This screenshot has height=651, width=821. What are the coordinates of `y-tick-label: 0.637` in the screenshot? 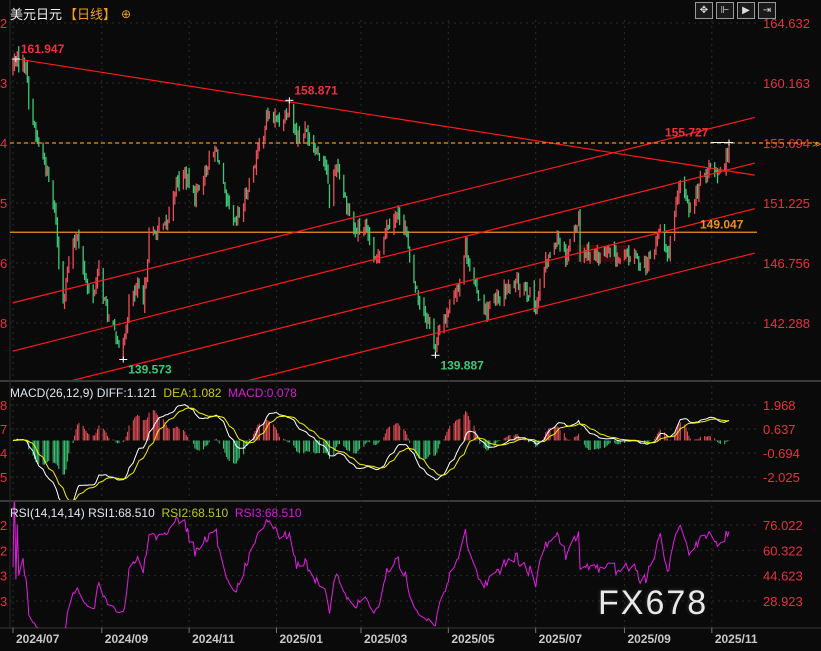 It's located at (779, 429).